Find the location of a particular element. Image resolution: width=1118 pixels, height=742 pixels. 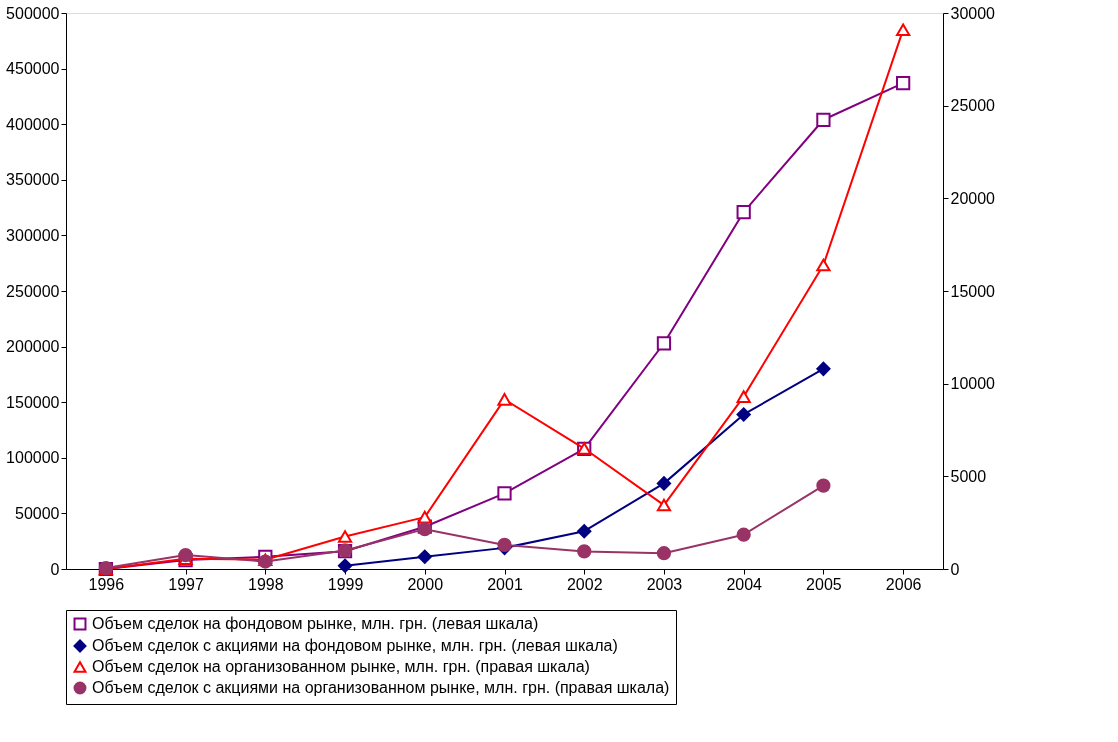

y2-tick-label: 0 is located at coordinates (955, 569).